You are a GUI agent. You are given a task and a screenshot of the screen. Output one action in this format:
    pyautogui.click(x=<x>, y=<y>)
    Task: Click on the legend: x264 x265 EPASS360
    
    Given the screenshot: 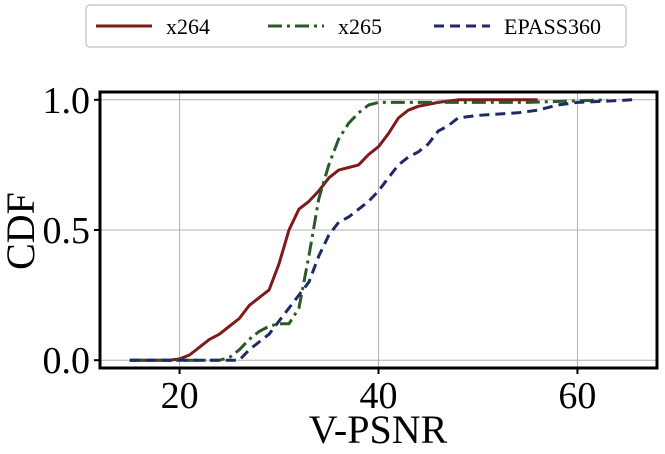 What is the action you would take?
    pyautogui.click(x=356, y=26)
    